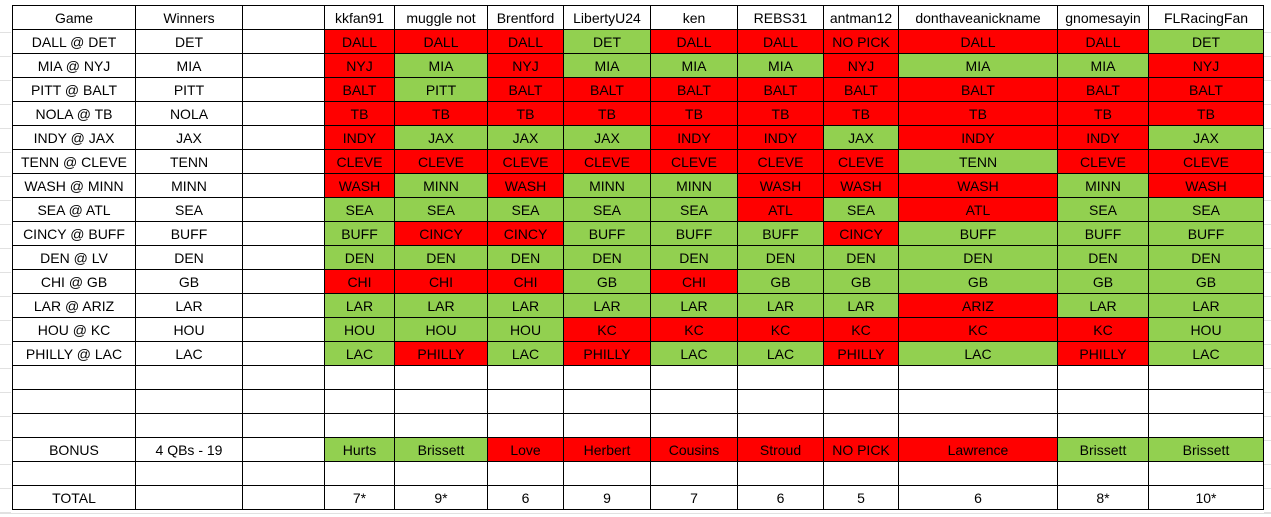 Image resolution: width=1271 pixels, height=517 pixels. Describe the element at coordinates (74, 41) in the screenshot. I see `game-cell: DALL @ DET` at that location.